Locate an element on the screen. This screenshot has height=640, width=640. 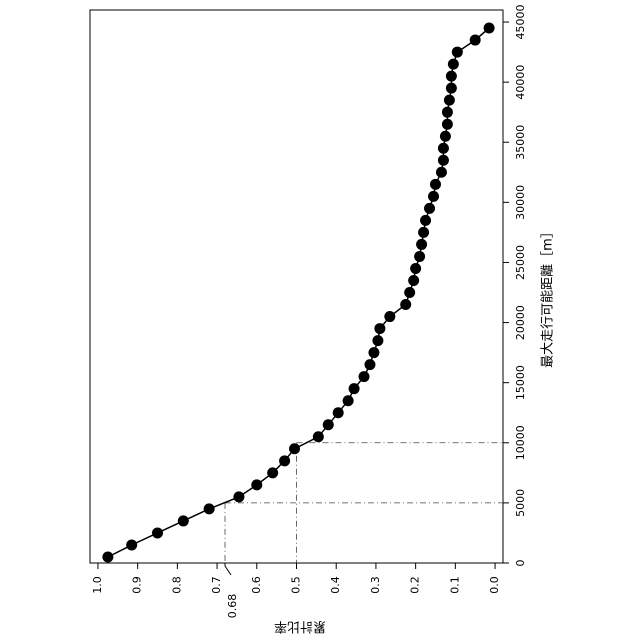
y-tick-label: 0.8 is located at coordinates (176, 585).